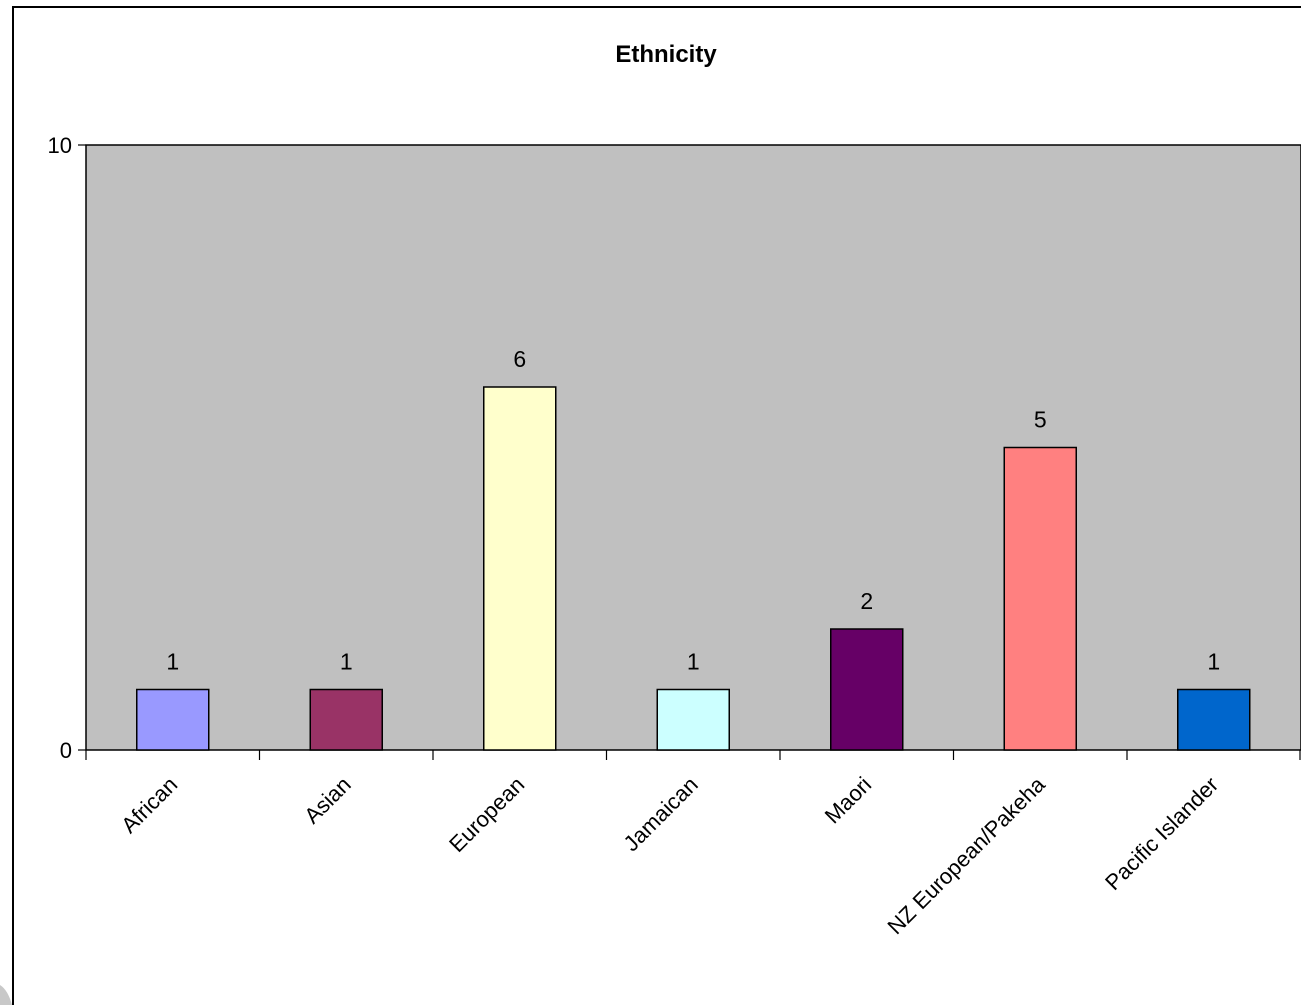 Image resolution: width=1301 pixels, height=1005 pixels. I want to click on y-axis: 0 10, so click(67, 448).